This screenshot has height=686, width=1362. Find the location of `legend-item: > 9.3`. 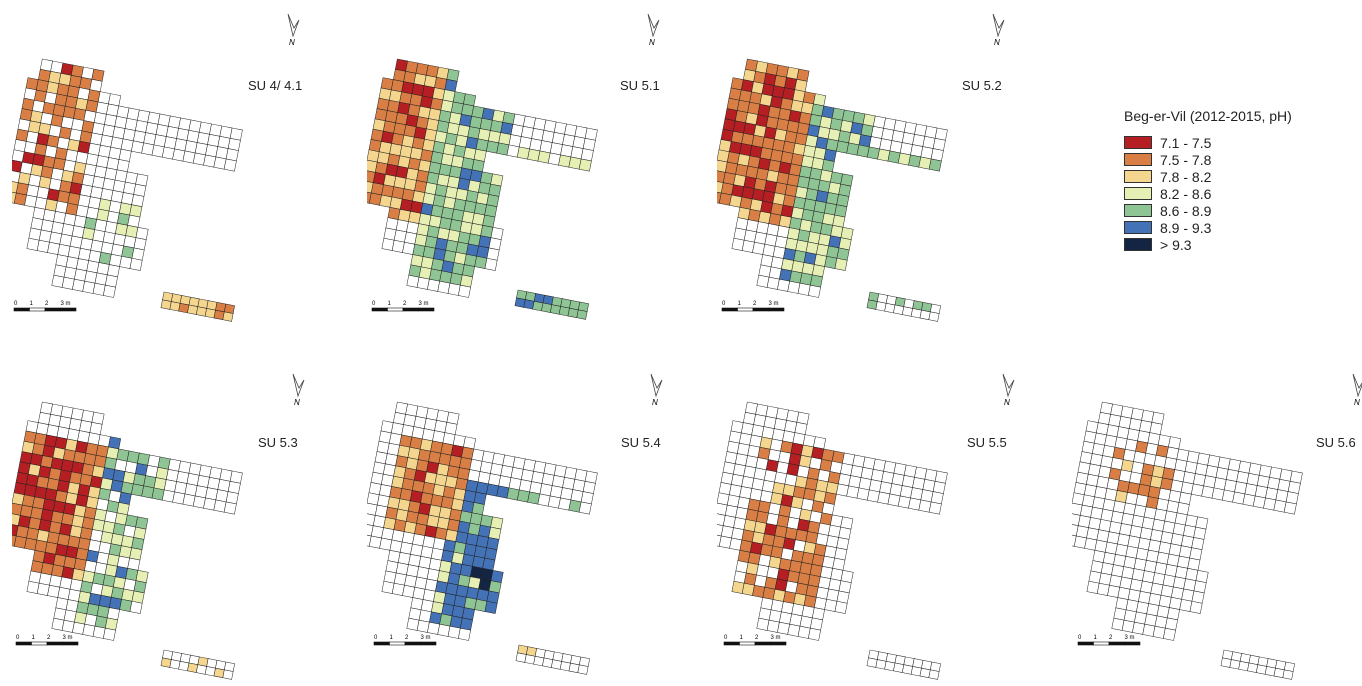

legend-item: > 9.3 is located at coordinates (1208, 244).